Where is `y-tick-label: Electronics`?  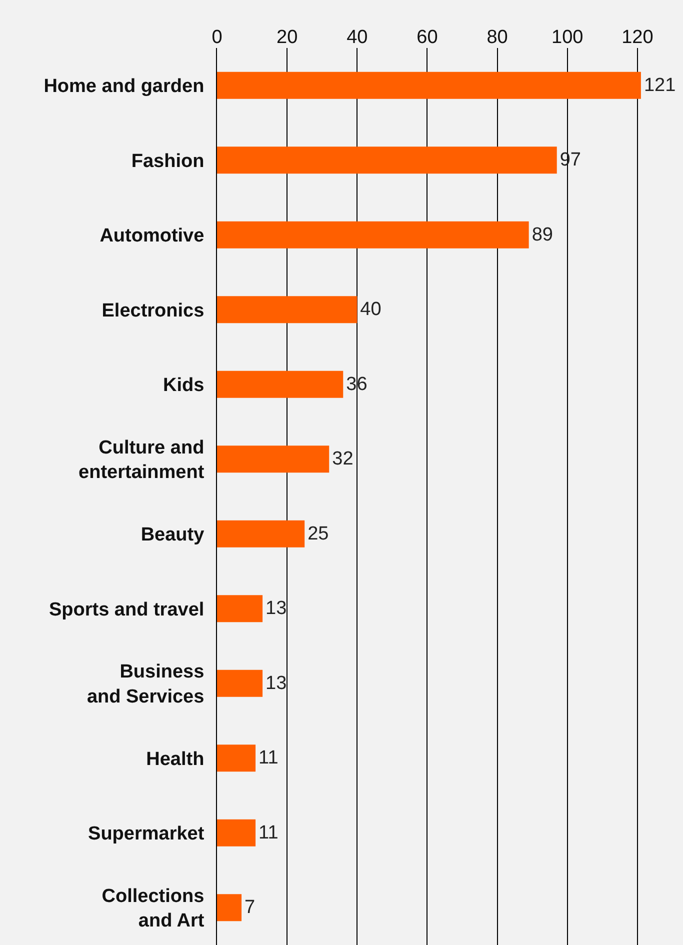 y-tick-label: Electronics is located at coordinates (153, 311).